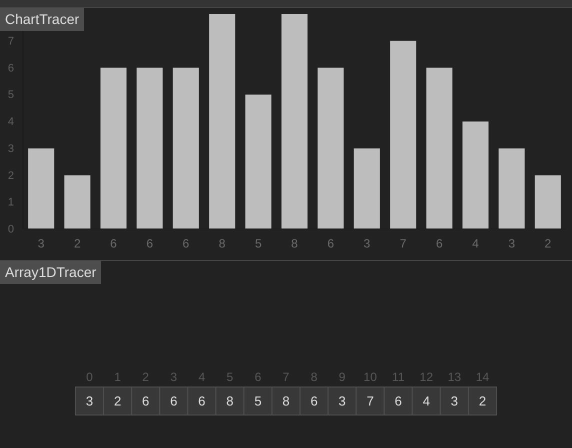 This screenshot has height=448, width=572. Describe the element at coordinates (11, 68) in the screenshot. I see `y-tick-label: 6` at that location.